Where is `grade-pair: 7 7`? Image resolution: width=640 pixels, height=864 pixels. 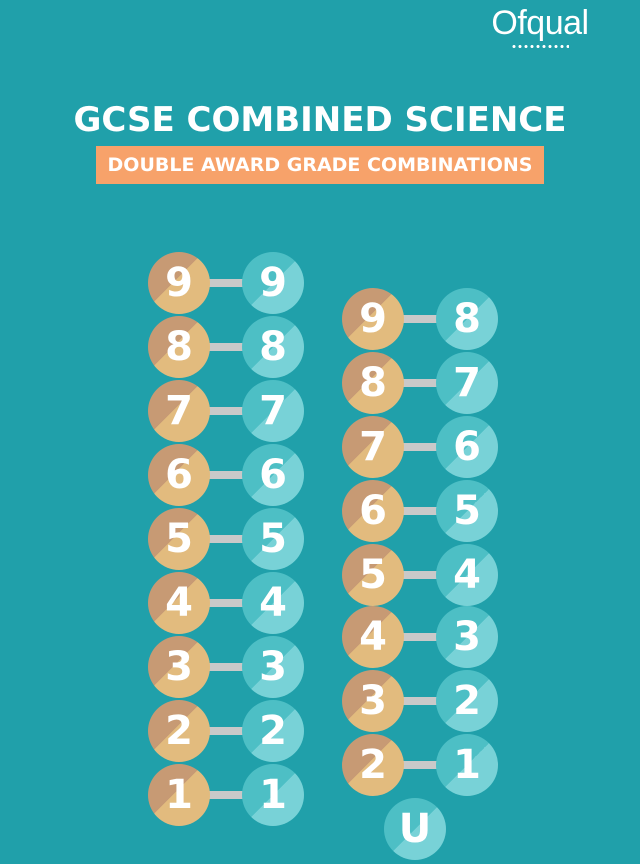 grade-pair: 7 7 is located at coordinates (228, 411).